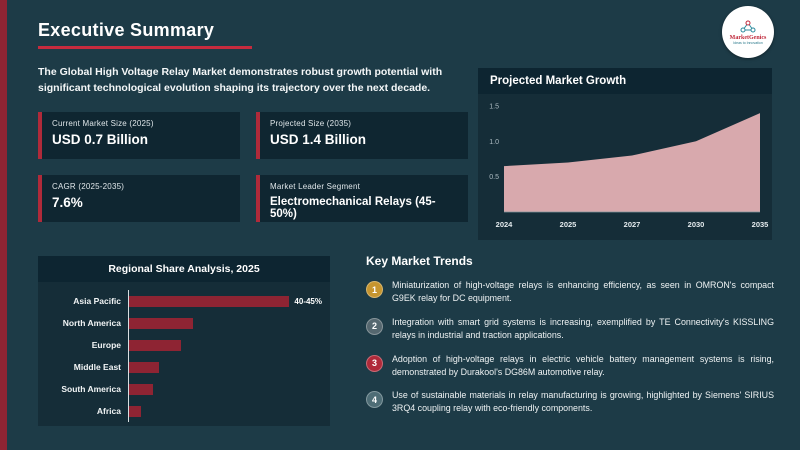 This screenshot has height=450, width=800. What do you see at coordinates (97, 367) in the screenshot?
I see `bar-category-label: Middle East` at bounding box center [97, 367].